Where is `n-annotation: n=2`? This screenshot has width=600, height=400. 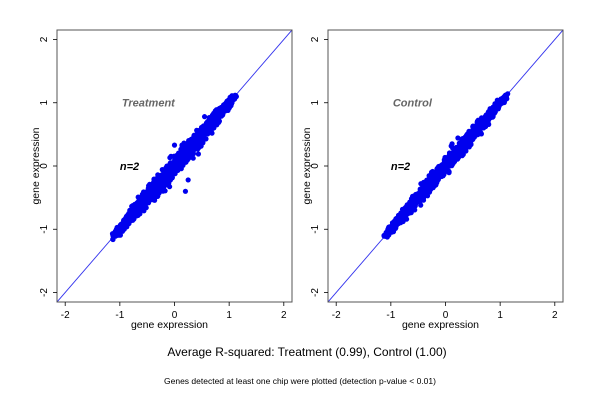
n-annotation: n=2 is located at coordinates (400, 167).